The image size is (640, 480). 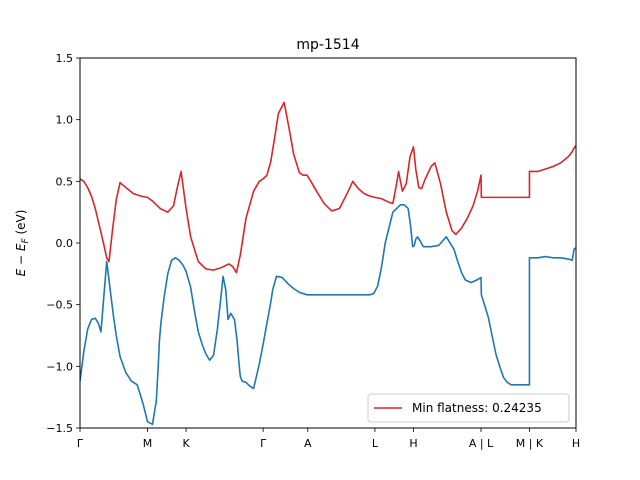 I want to click on y-axis-label-subscript: F, so click(x=26, y=241).